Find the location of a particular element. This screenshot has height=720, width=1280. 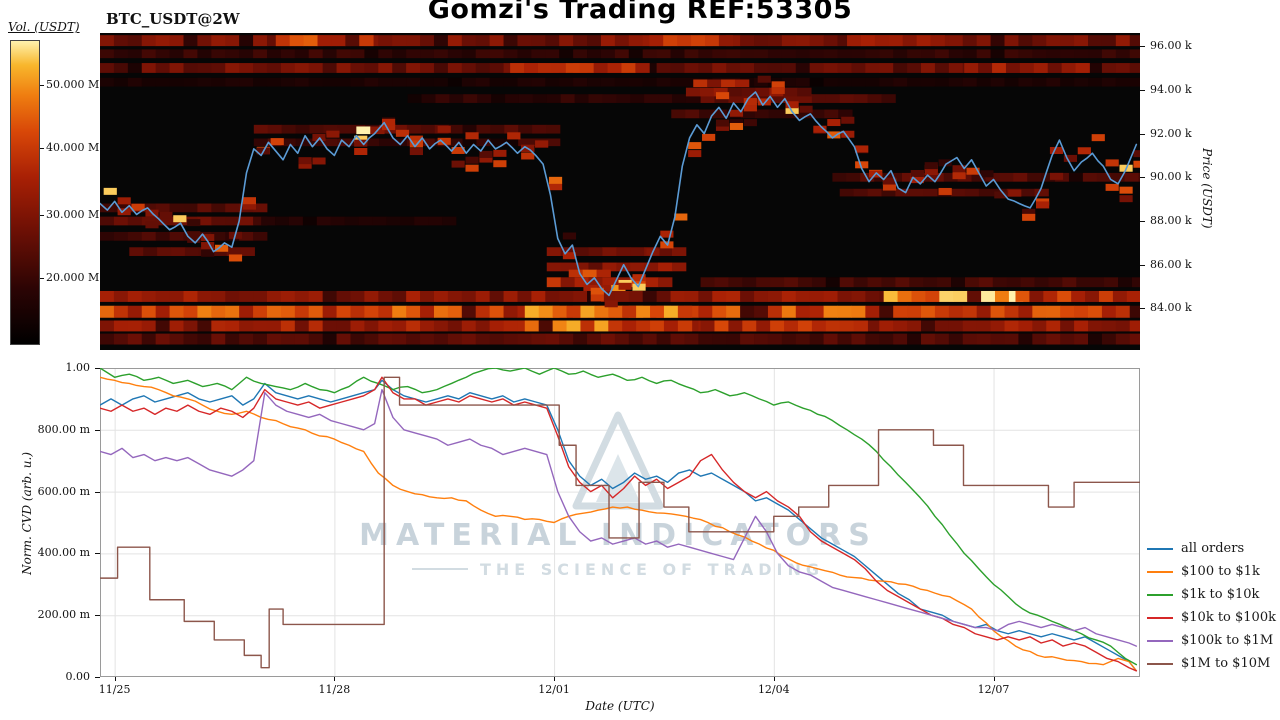

price-tick-label: 84.00 k is located at coordinates (1171, 308).